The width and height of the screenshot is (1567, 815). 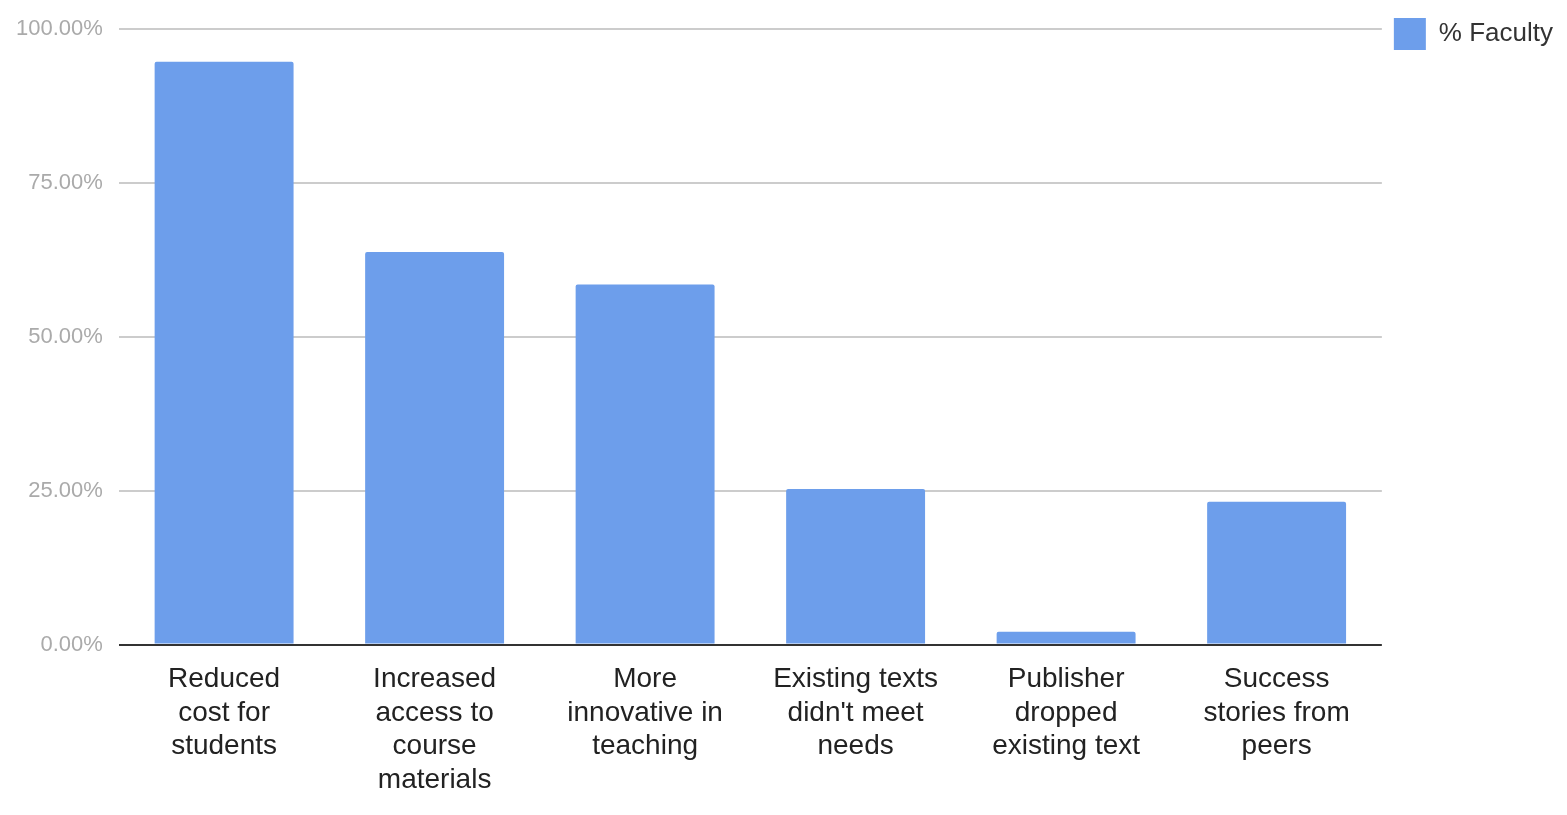 I want to click on y-tick-label: 25.00%, so click(x=65, y=489).